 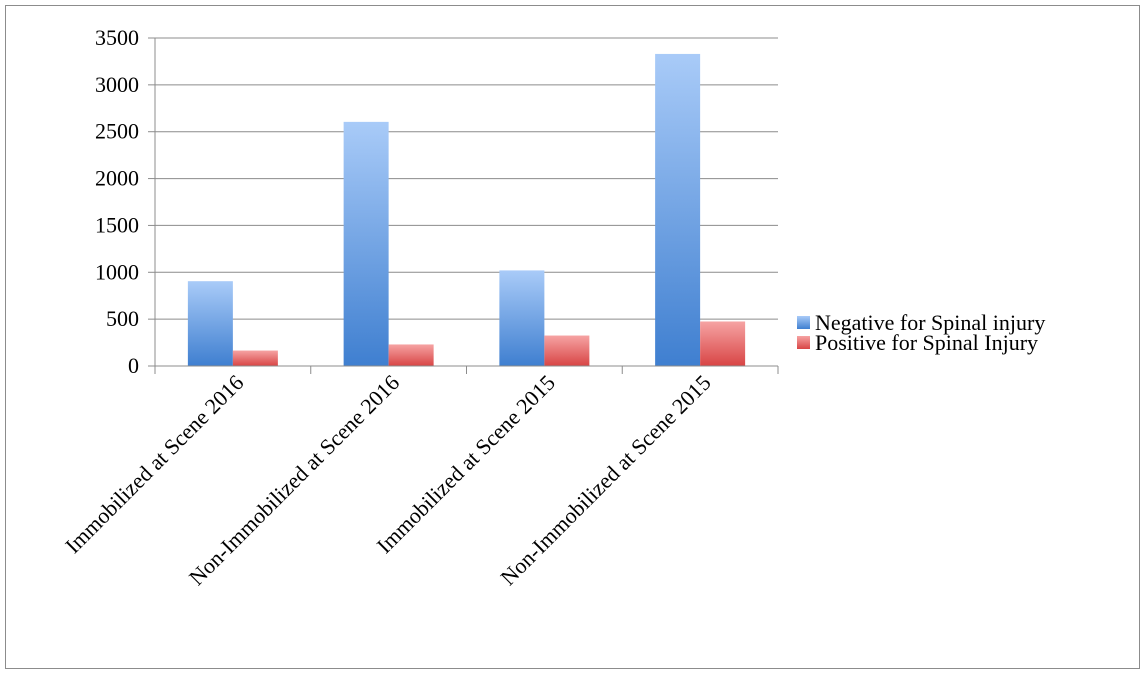 What do you see at coordinates (803, 342) in the screenshot?
I see `legend-swatch-positive` at bounding box center [803, 342].